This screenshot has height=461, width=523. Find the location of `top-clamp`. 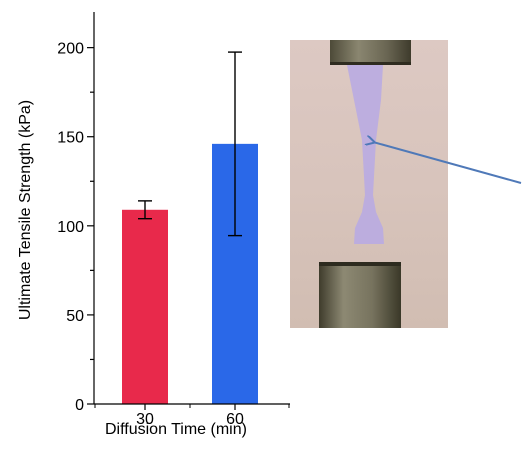

top-clamp is located at coordinates (370, 52).